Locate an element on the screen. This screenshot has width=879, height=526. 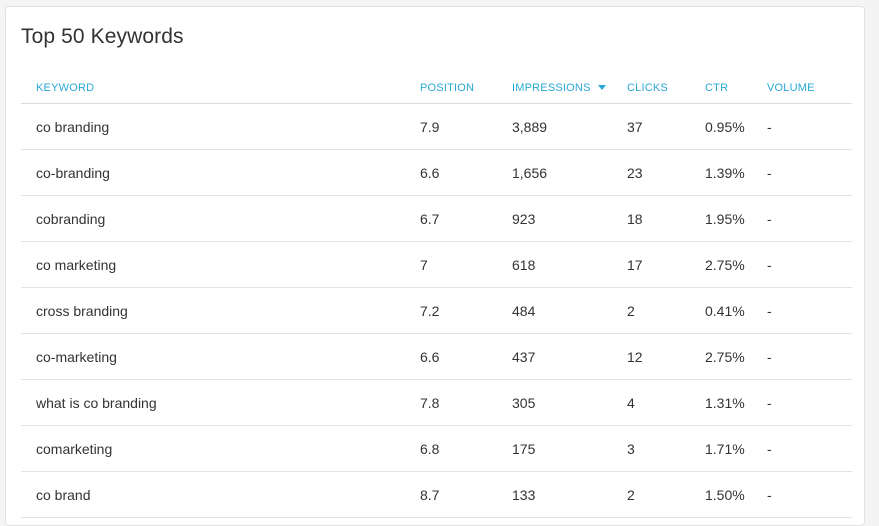
table-row: co marketing 7 618 17 2.75% - is located at coordinates (436, 265).